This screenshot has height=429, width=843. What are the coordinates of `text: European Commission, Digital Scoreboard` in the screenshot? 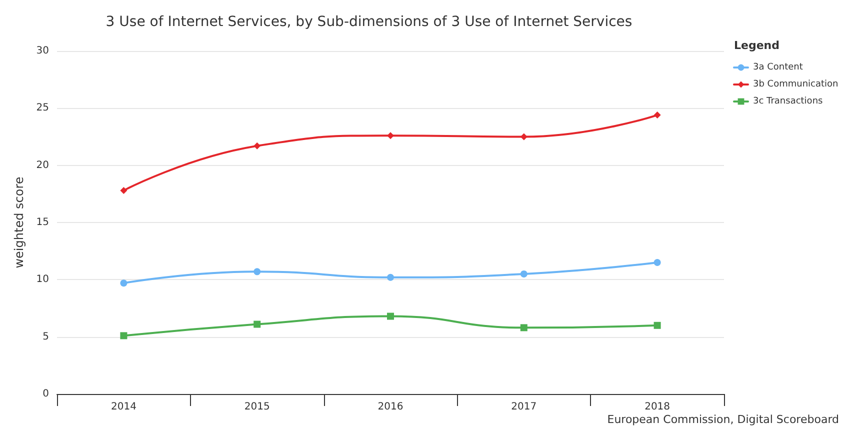 It's located at (723, 419).